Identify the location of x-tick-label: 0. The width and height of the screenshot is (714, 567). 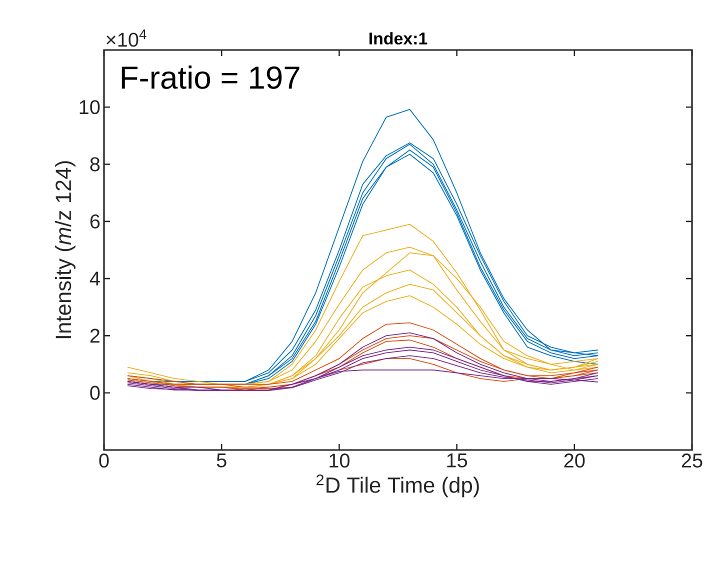
(104, 461).